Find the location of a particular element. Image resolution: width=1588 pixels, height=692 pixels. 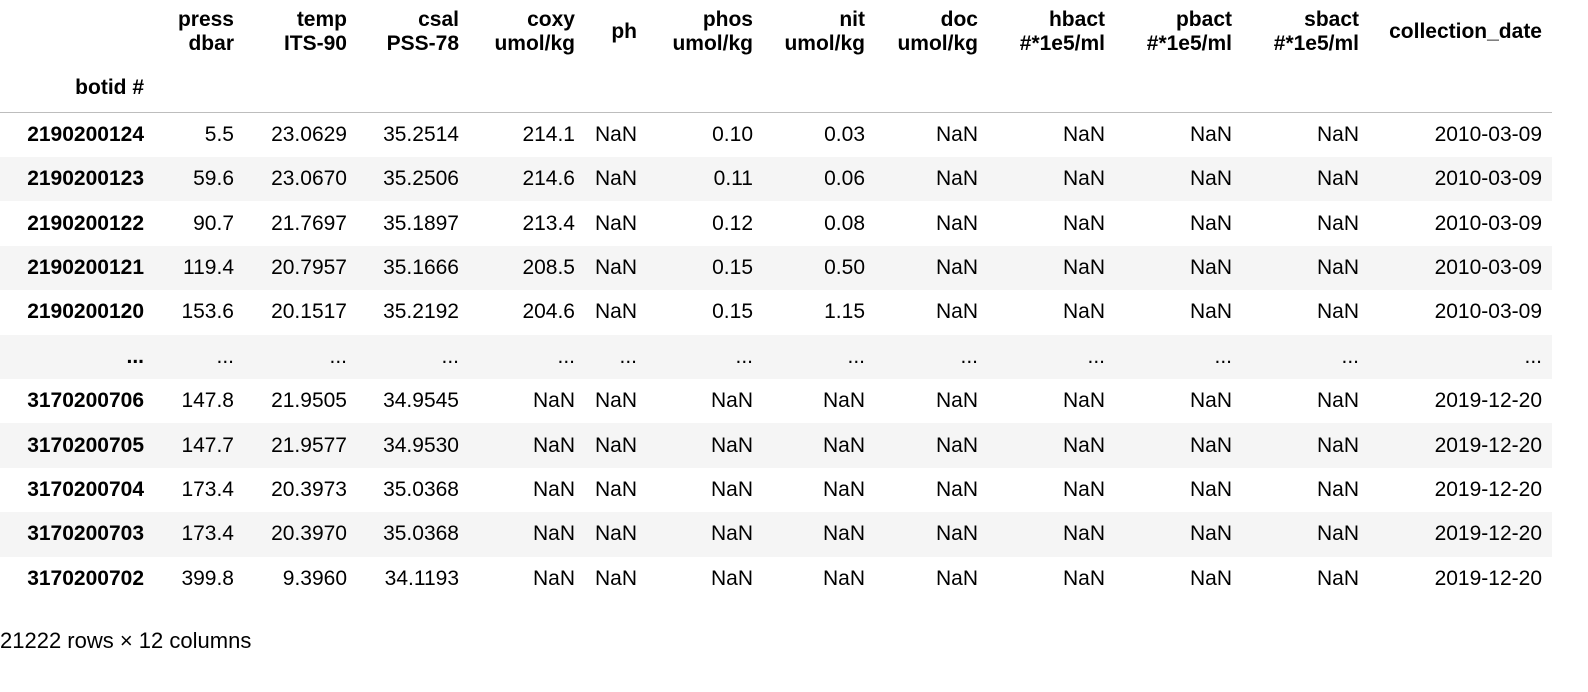

column-header-coxy: coxy umol/kg is located at coordinates (527, 32).